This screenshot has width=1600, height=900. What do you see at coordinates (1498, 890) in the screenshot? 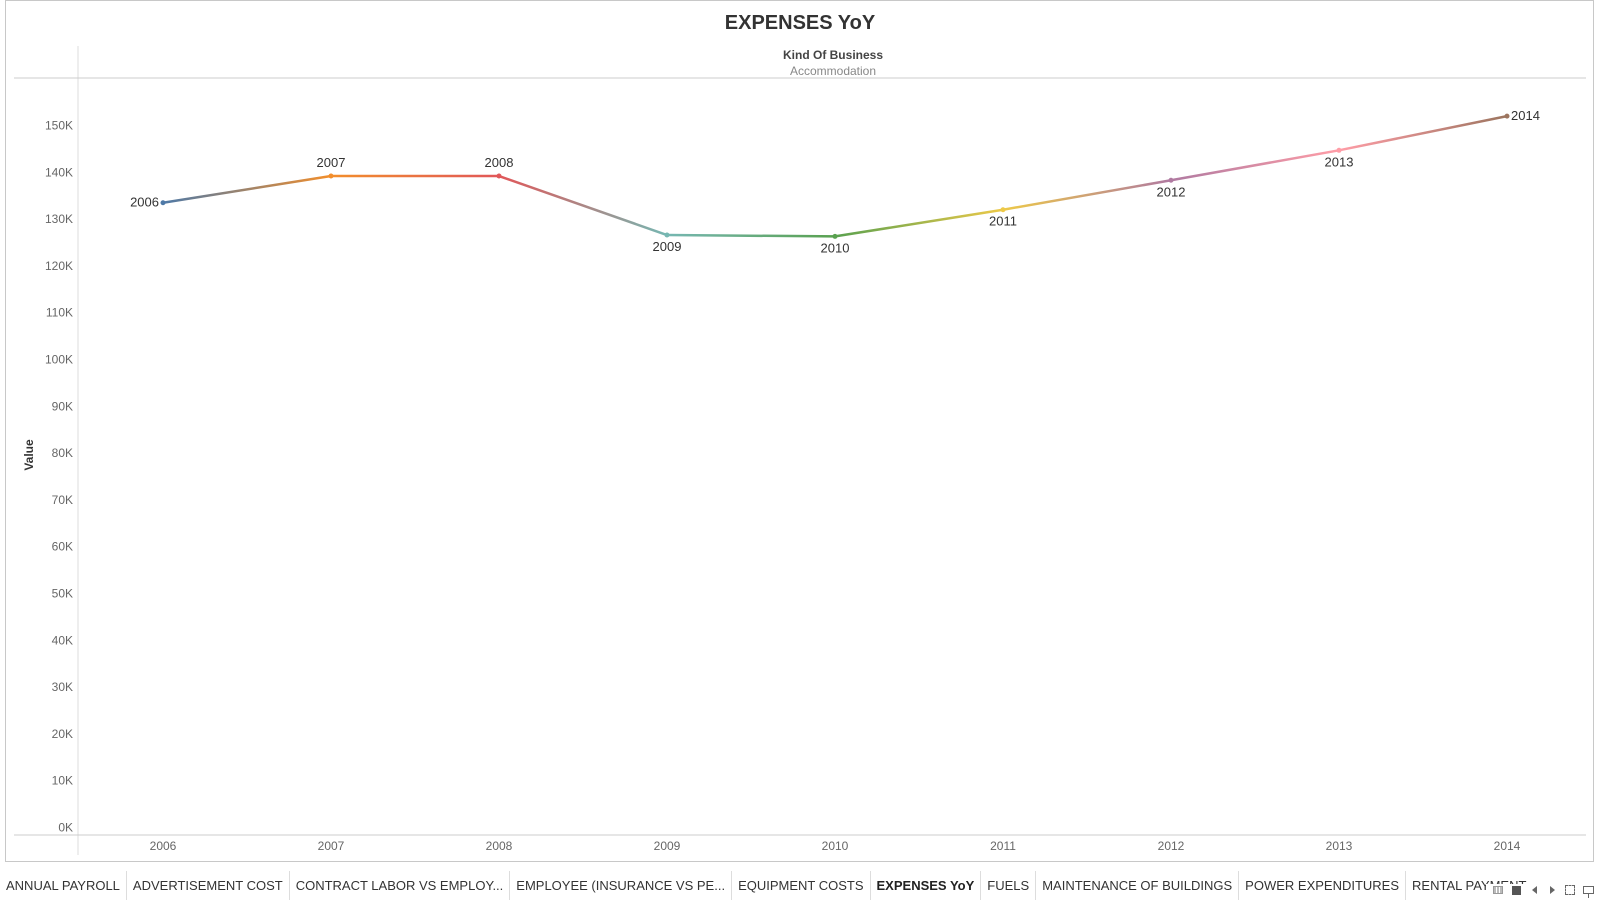
I see `sheet-grid-icon` at bounding box center [1498, 890].